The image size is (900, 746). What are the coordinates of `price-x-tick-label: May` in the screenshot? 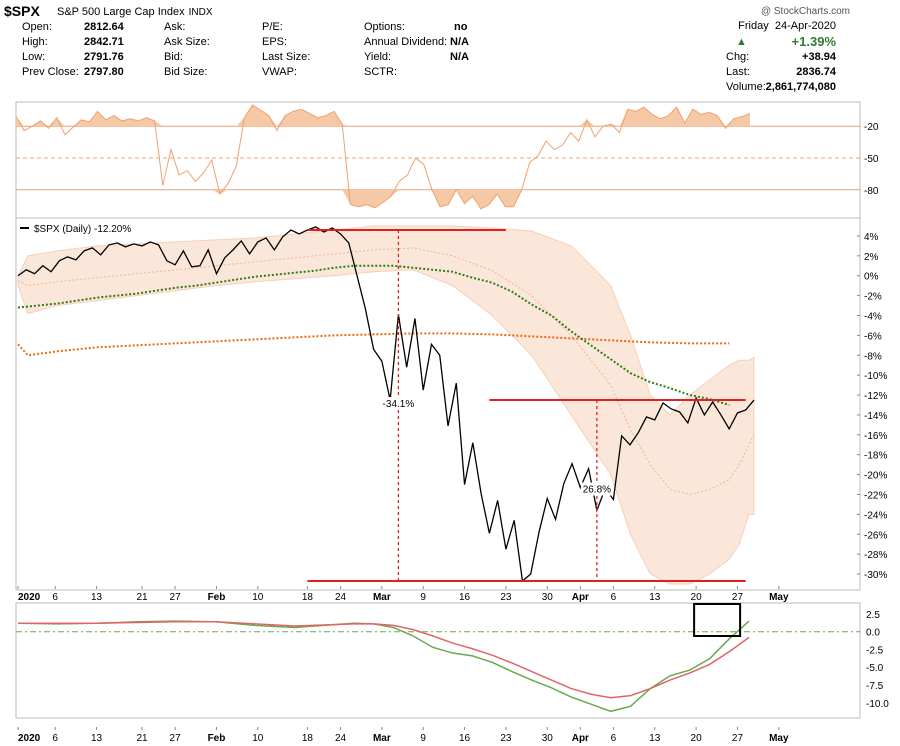 It's located at (779, 597).